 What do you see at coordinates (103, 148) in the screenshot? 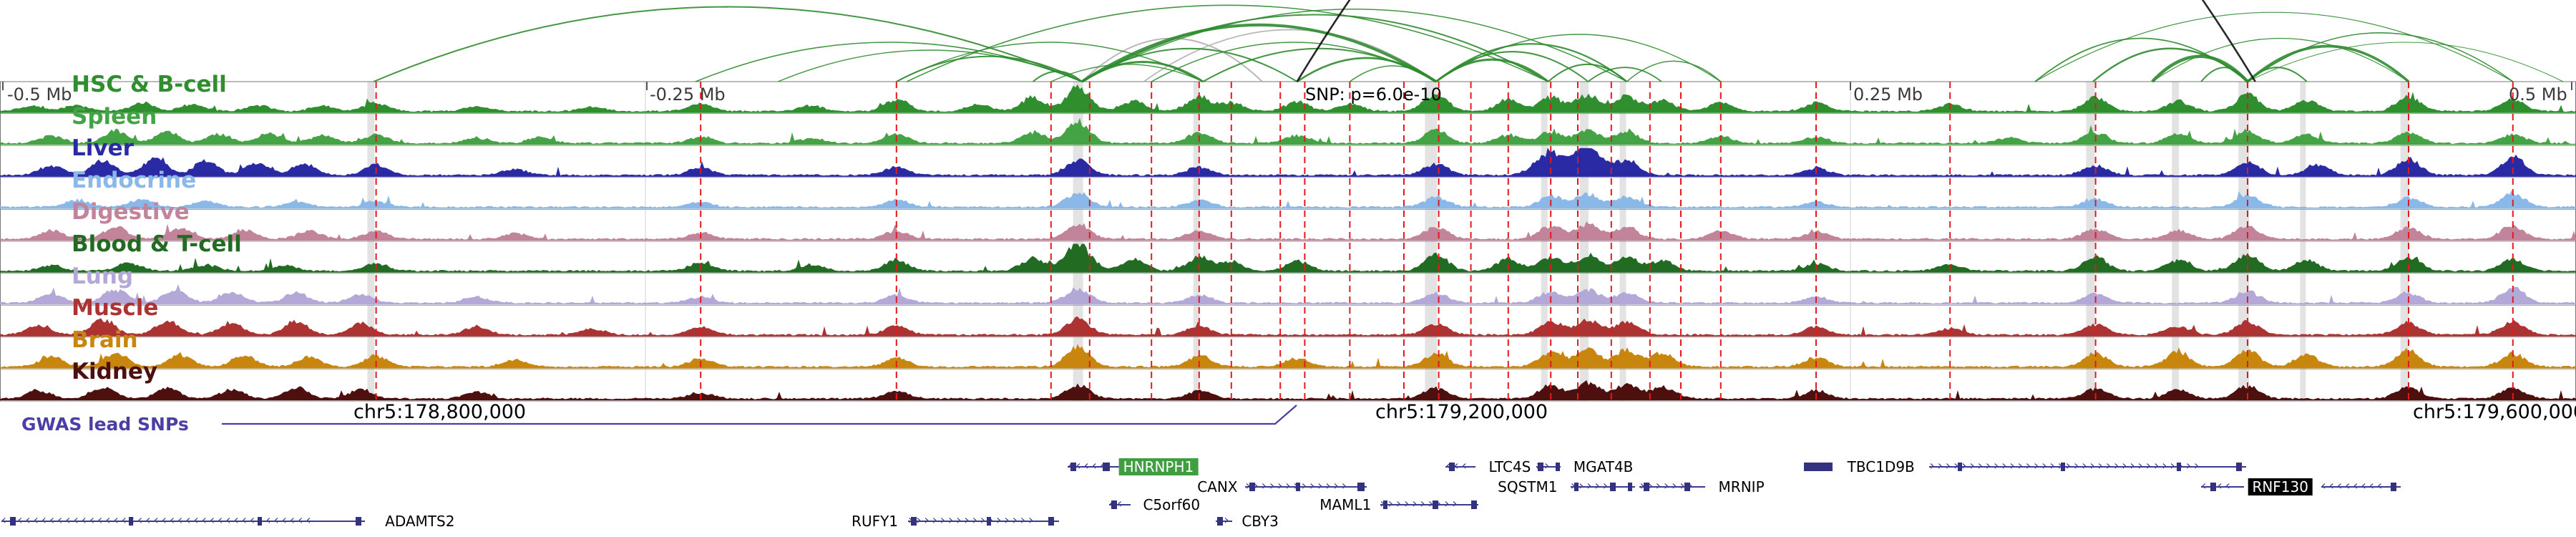
I see `track-label-liver: Liver` at bounding box center [103, 148].